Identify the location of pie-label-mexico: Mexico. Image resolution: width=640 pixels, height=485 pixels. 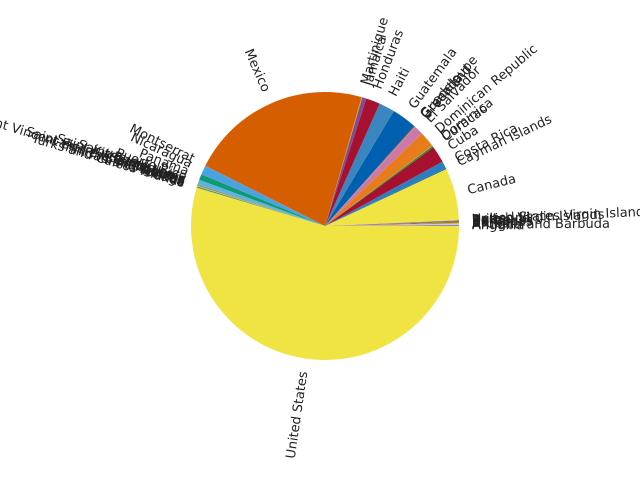
(257, 71).